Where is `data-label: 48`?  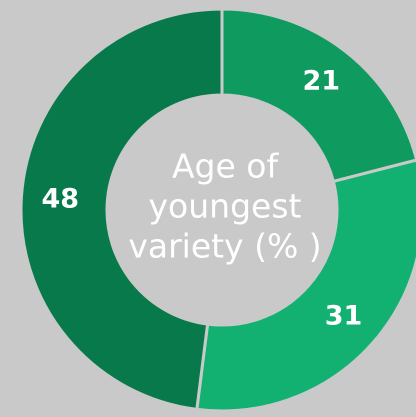 data-label: 48 is located at coordinates (61, 198).